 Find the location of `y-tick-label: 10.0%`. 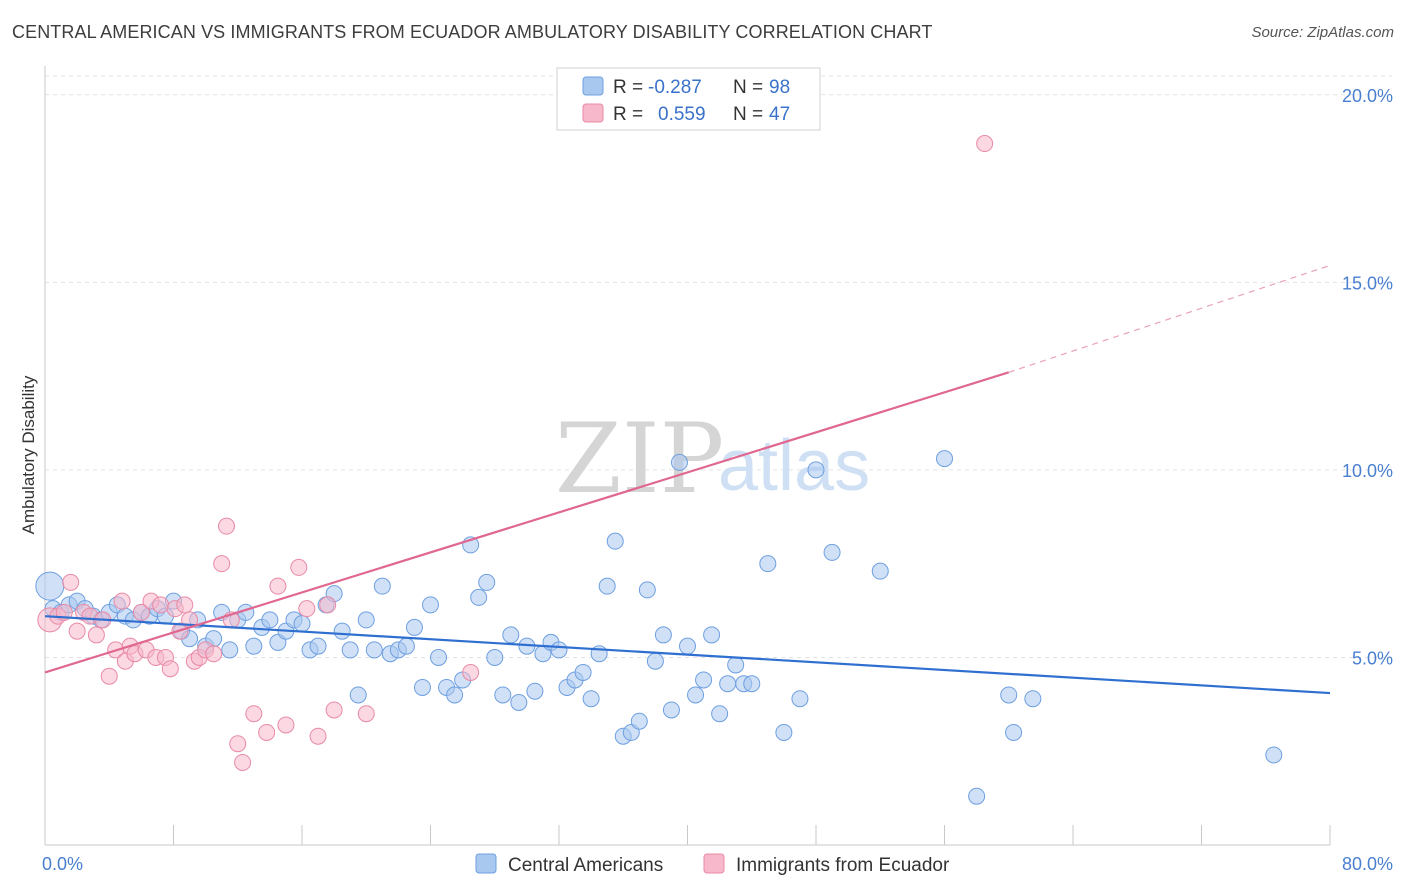

y-tick-label: 10.0% is located at coordinates (1367, 471).